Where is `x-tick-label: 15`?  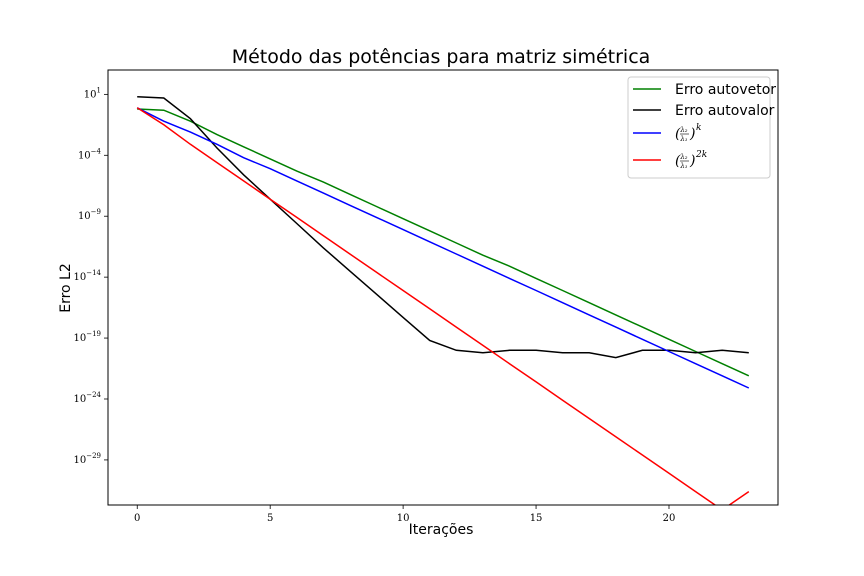
x-tick-label: 15 is located at coordinates (536, 518).